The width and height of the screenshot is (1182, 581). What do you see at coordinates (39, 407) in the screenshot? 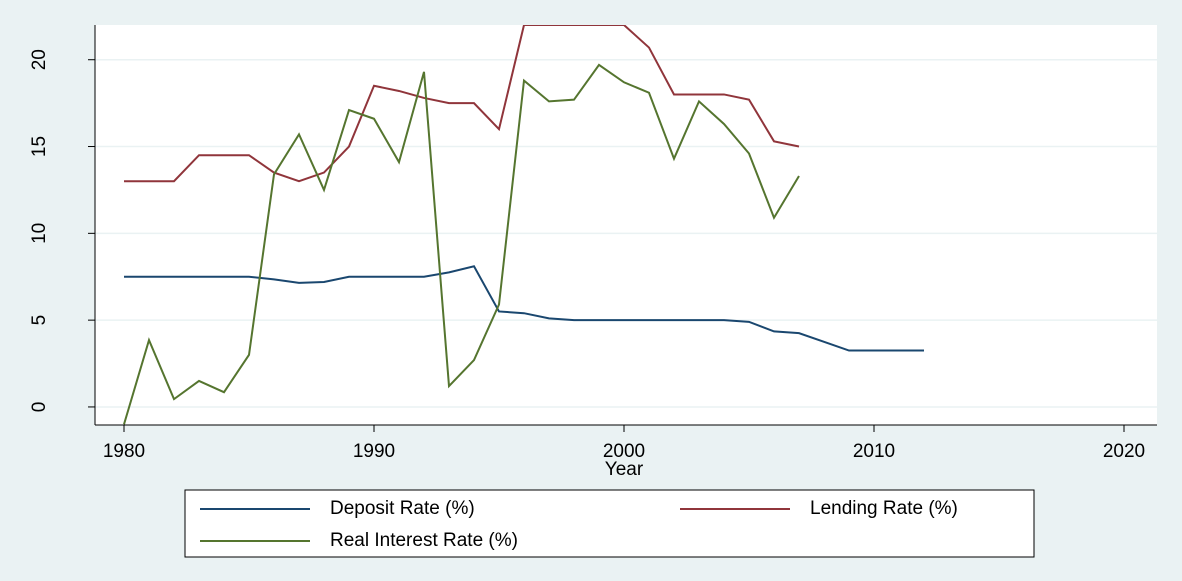
I see `y-tick-label: 0` at bounding box center [39, 407].